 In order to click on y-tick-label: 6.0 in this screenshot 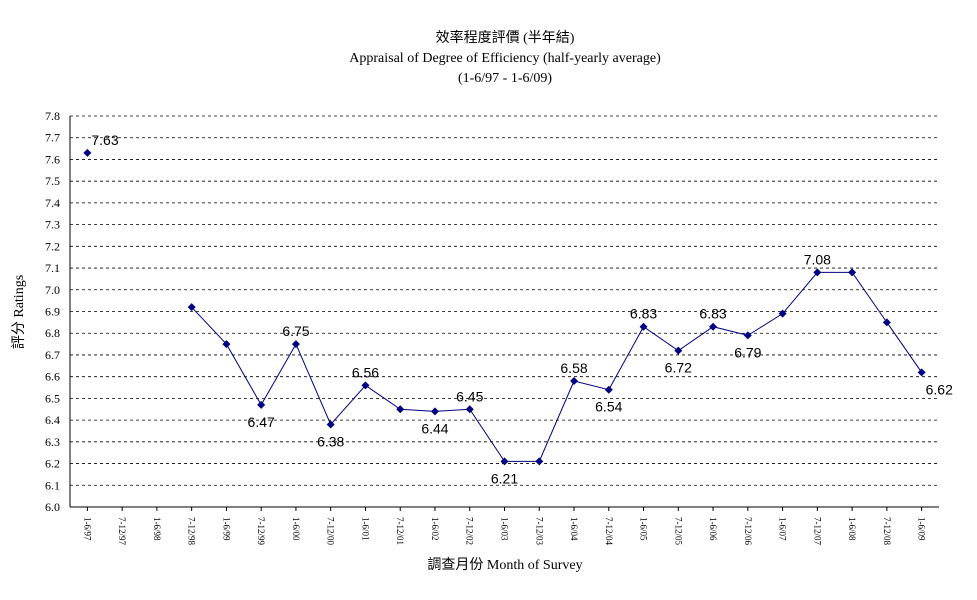, I will do `click(52, 507)`.